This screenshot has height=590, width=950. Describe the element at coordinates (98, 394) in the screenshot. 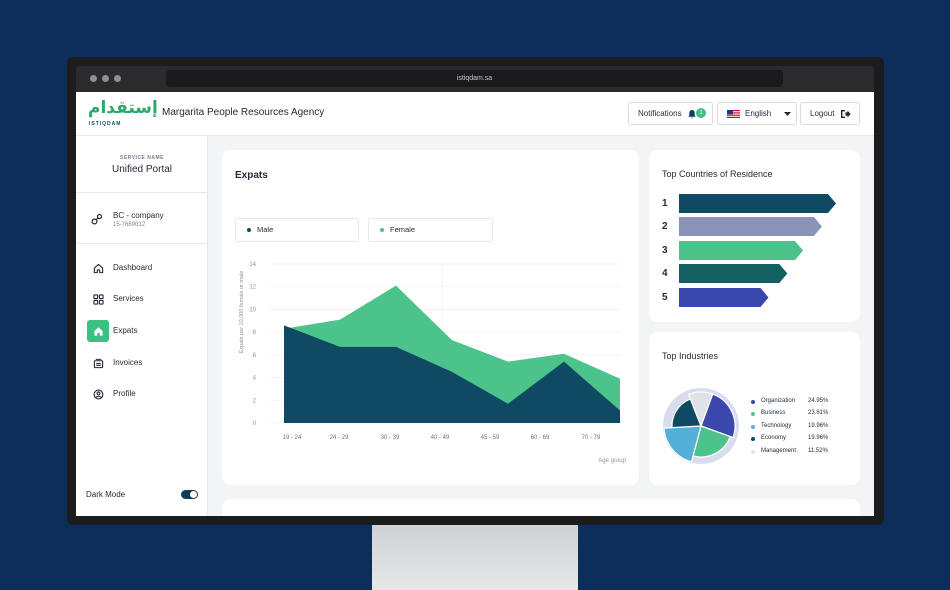

I see `profile-icon` at that location.